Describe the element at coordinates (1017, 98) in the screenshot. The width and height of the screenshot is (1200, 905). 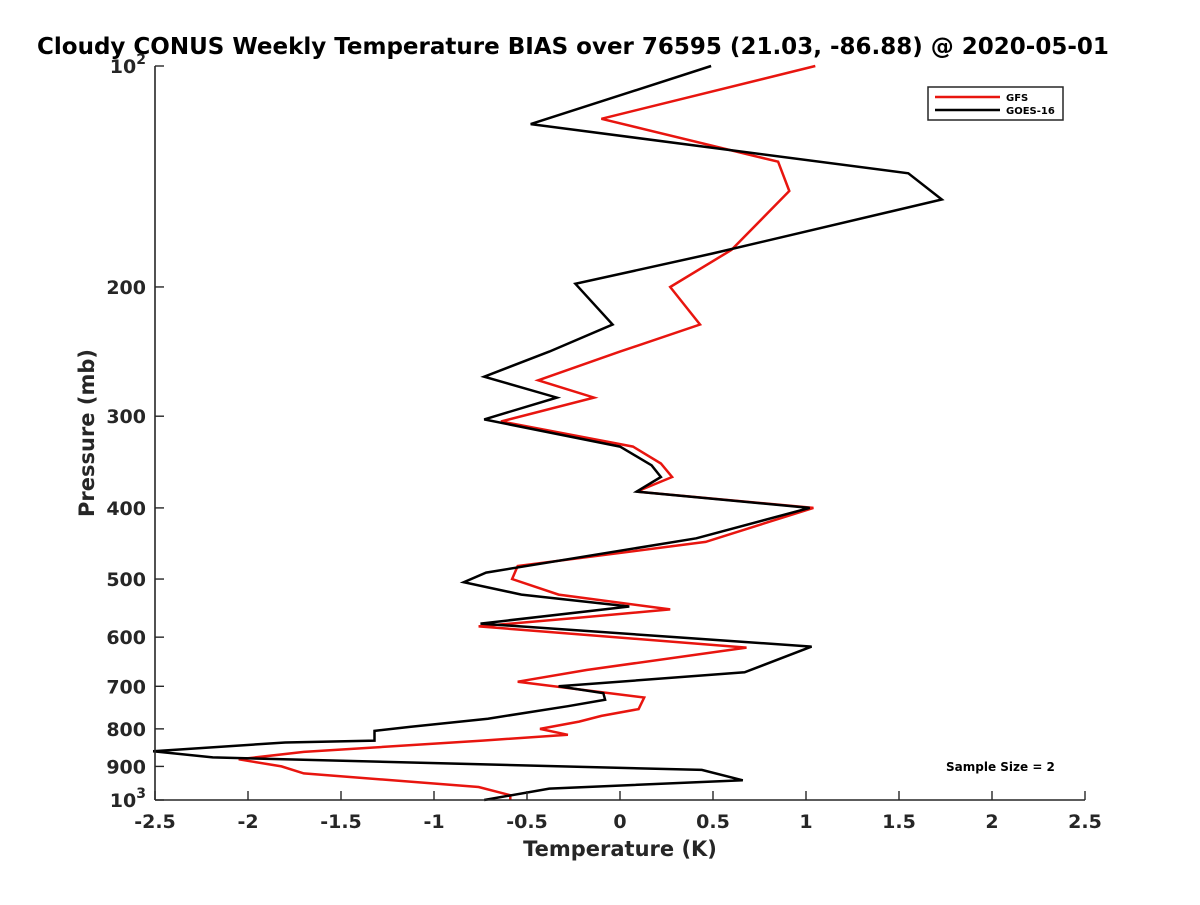
I see `legend-label-gfs: GFS` at that location.